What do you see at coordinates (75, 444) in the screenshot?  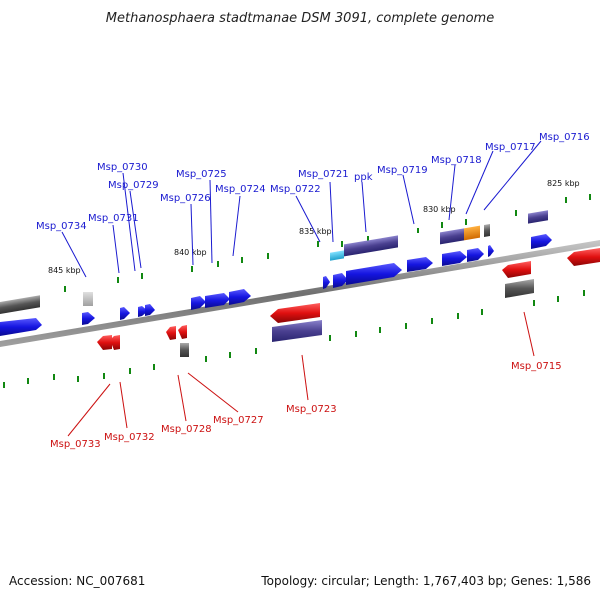 I see `gene-label-msp-0733: Msp_0733` at bounding box center [75, 444].